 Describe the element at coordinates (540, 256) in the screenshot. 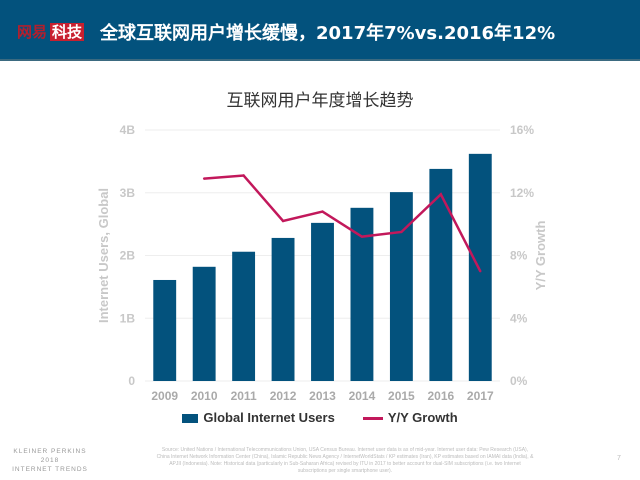

I see `y2-axis-label: Y/Y Growth` at that location.